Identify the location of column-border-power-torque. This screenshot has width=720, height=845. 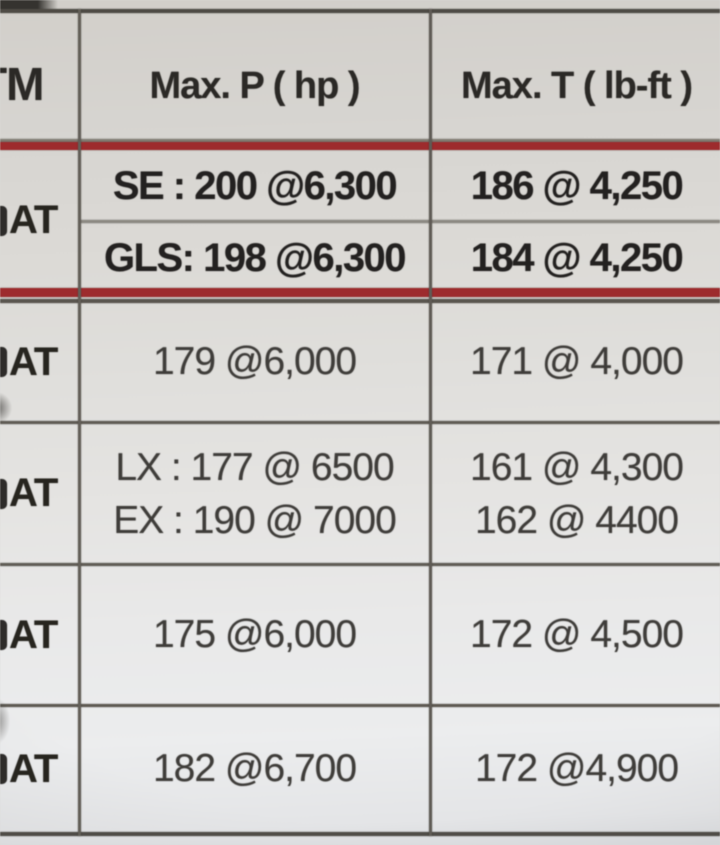
(430, 422).